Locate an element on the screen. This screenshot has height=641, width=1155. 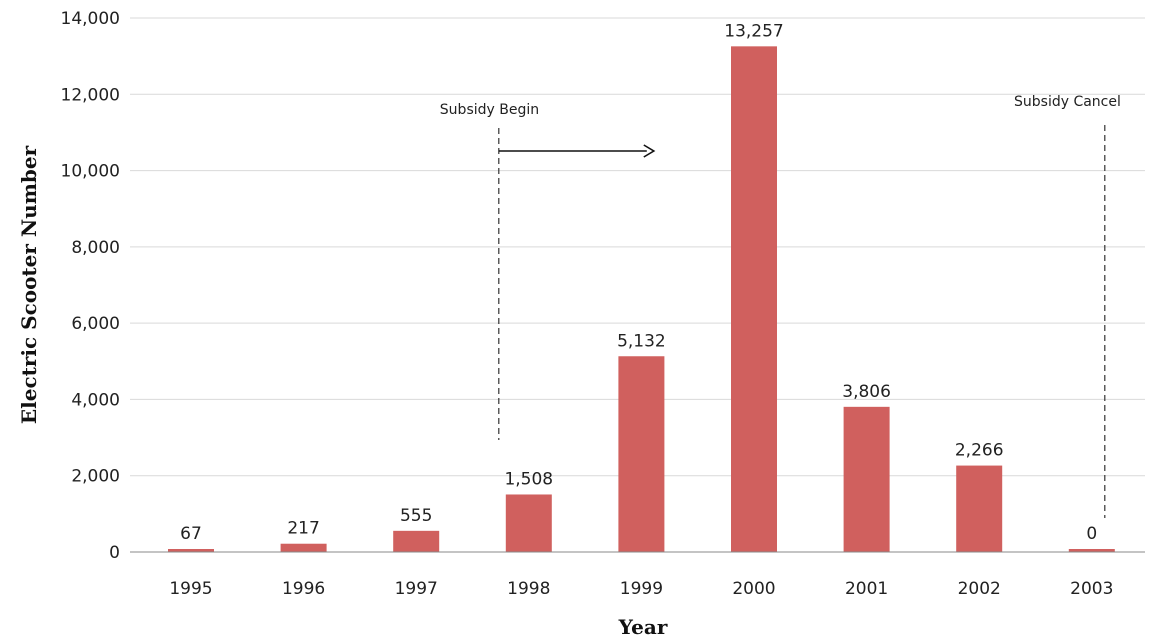
data-label: 5,132 is located at coordinates (641, 341).